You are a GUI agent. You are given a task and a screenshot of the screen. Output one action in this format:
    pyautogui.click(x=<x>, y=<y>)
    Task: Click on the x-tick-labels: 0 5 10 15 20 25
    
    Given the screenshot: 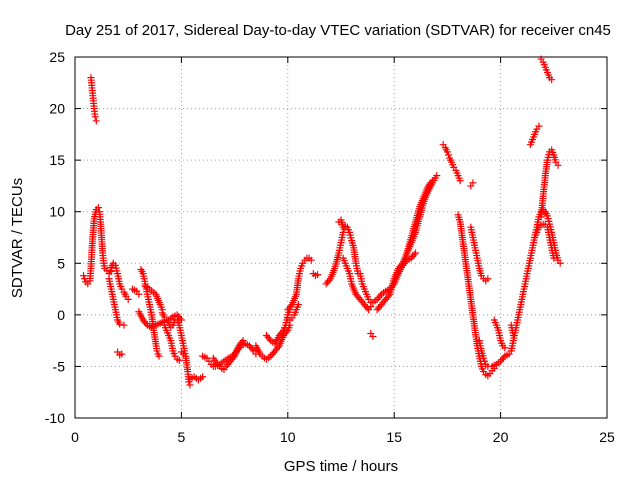 What is the action you would take?
    pyautogui.click(x=343, y=437)
    